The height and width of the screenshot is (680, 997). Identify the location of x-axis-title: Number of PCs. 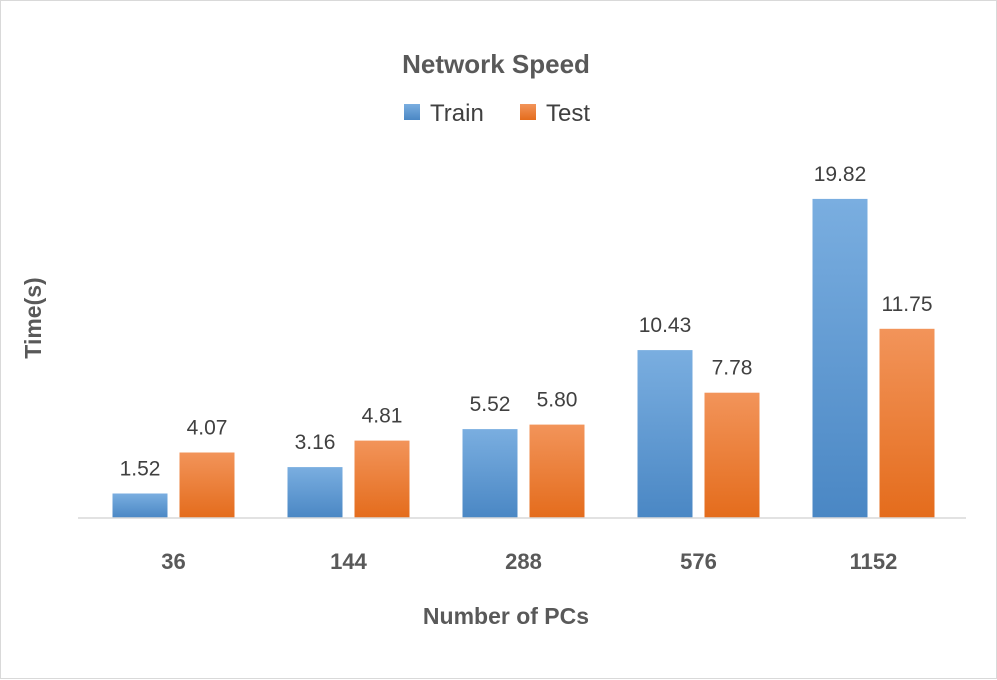
(506, 616).